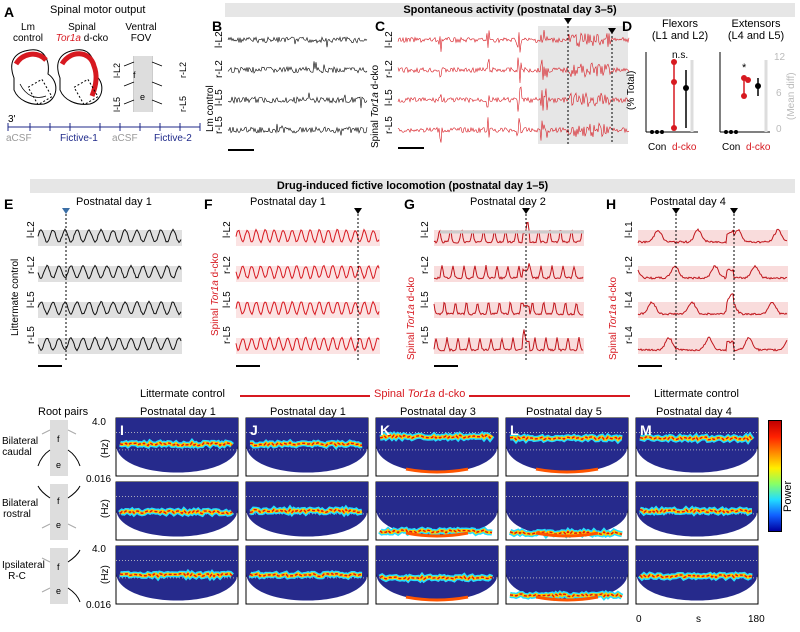  I want to click on panel-g-traces, so click(508, 287).